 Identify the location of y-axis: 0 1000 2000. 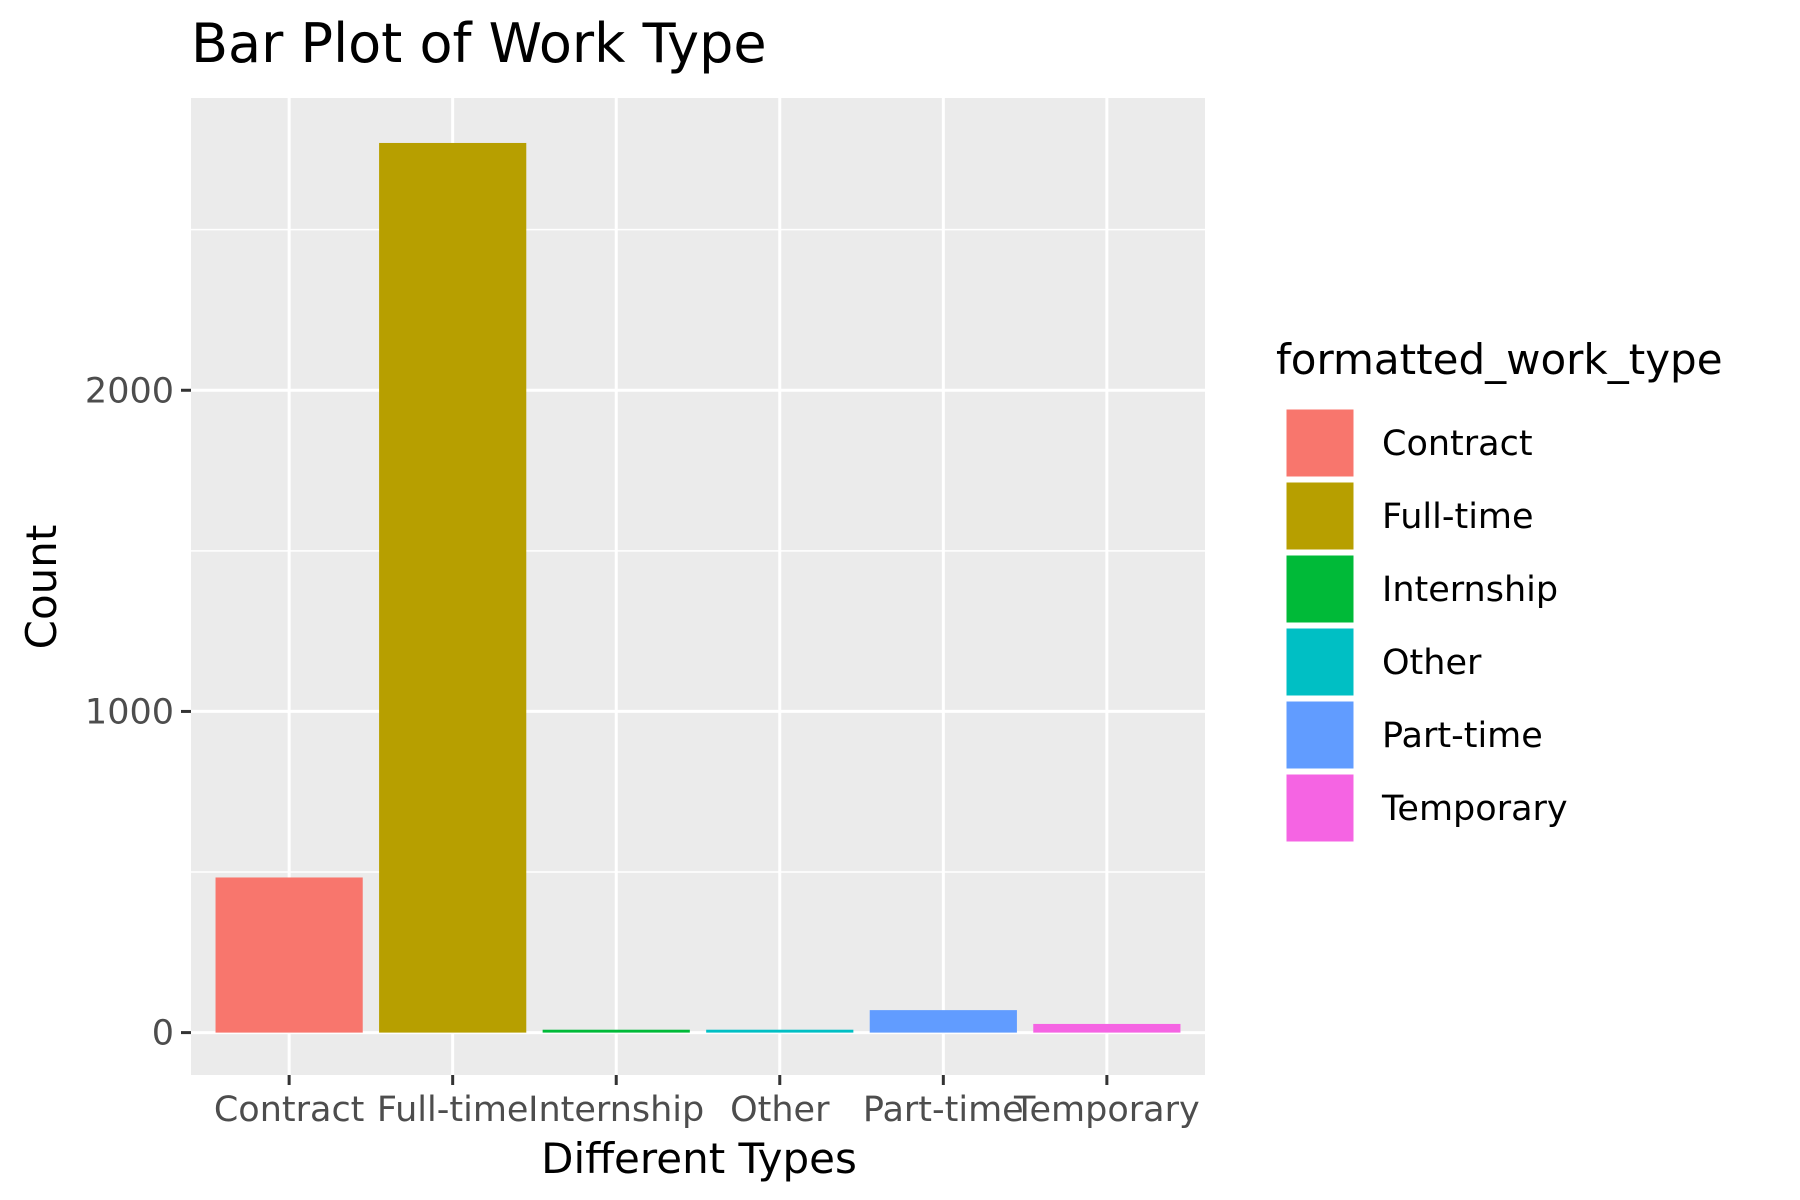
(138, 712).